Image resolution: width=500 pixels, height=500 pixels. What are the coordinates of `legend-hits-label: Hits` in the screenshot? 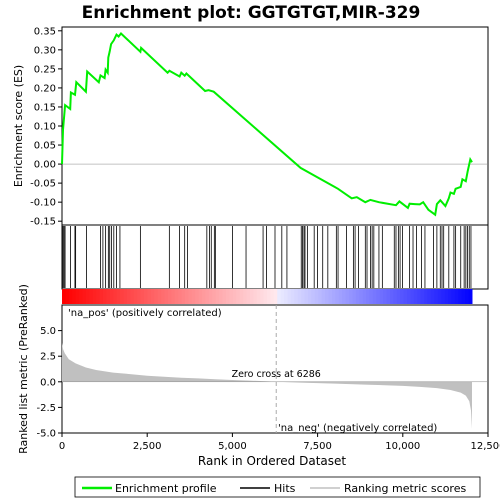 It's located at (285, 488).